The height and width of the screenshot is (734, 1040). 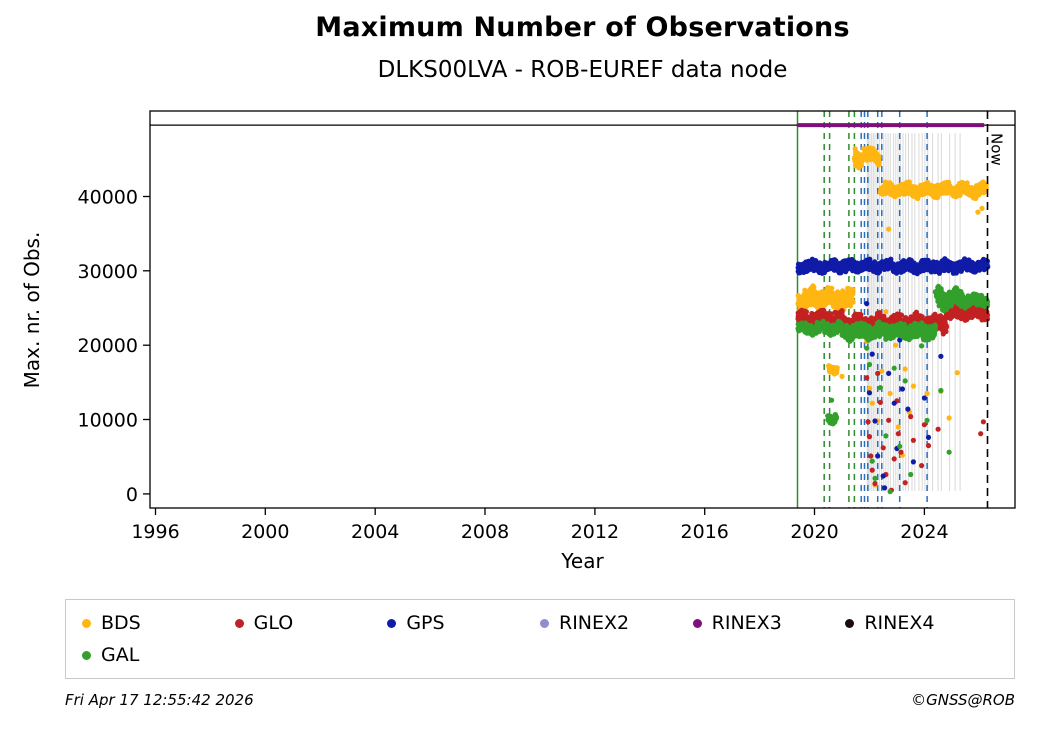 I want to click on legend-item-rinex3: RINEX3, so click(x=769, y=623).